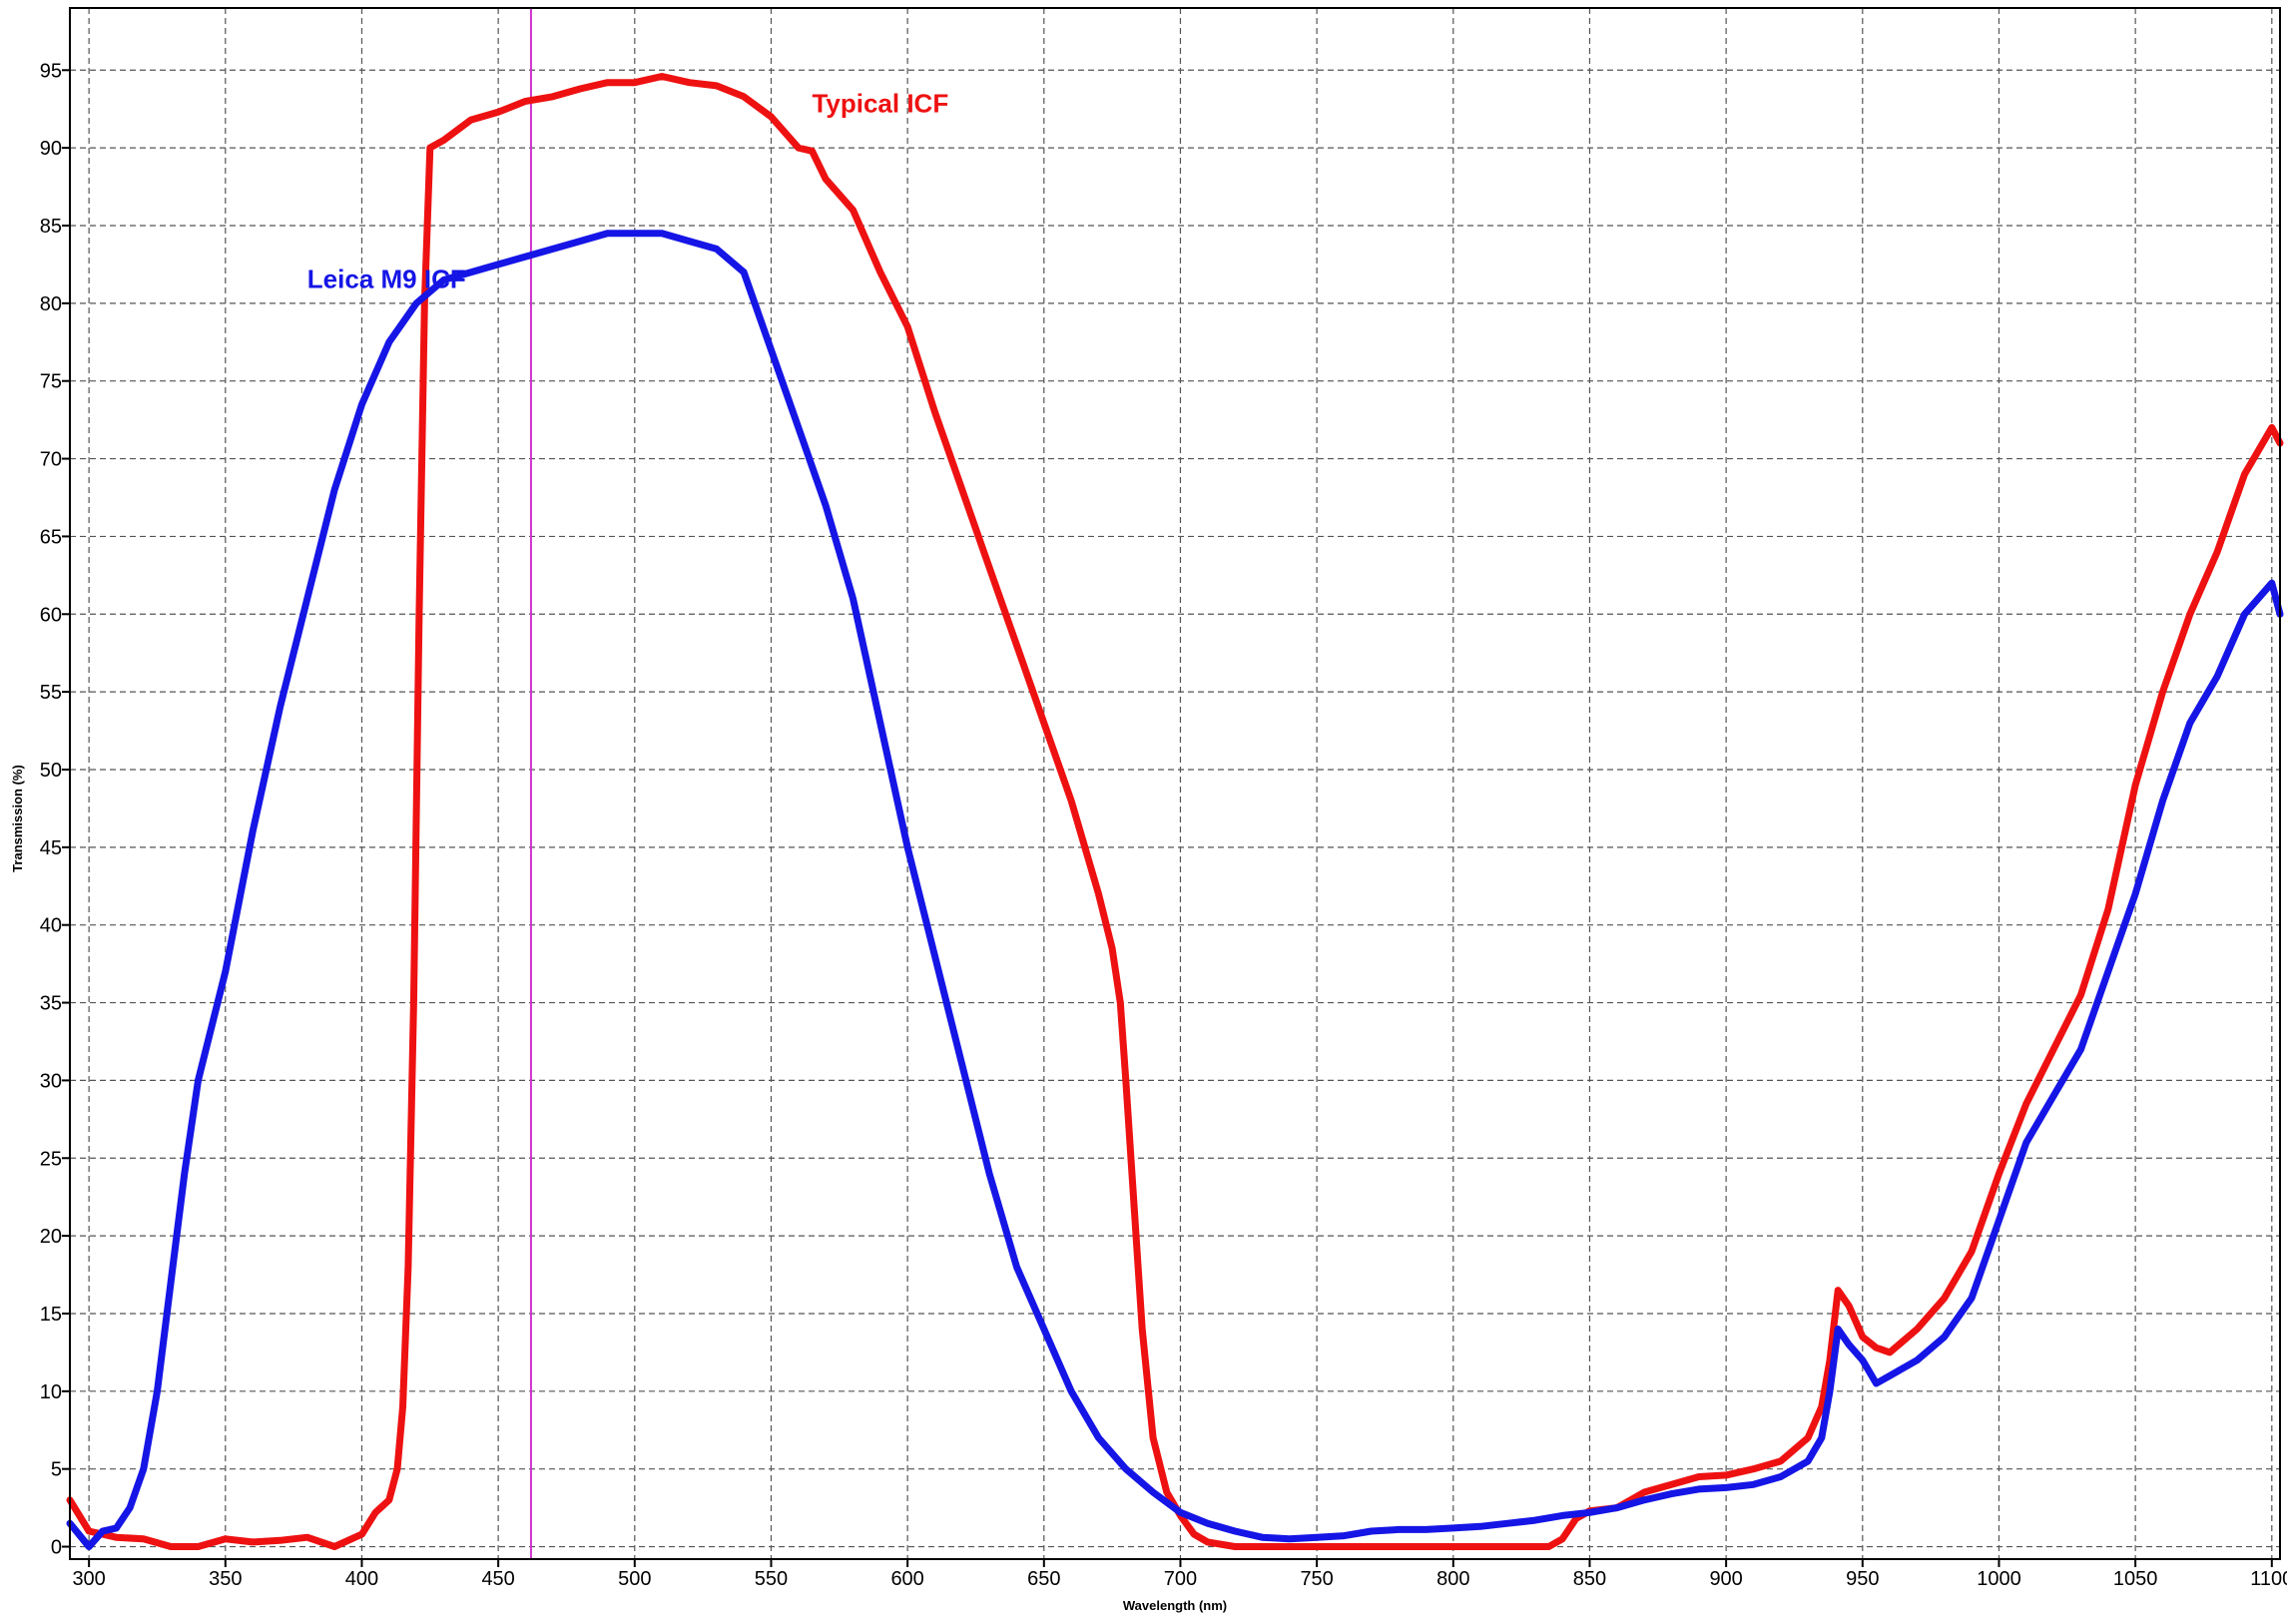 The height and width of the screenshot is (1624, 2287). Describe the element at coordinates (880, 103) in the screenshot. I see `series-label-typical-icf: Typical ICF` at that location.